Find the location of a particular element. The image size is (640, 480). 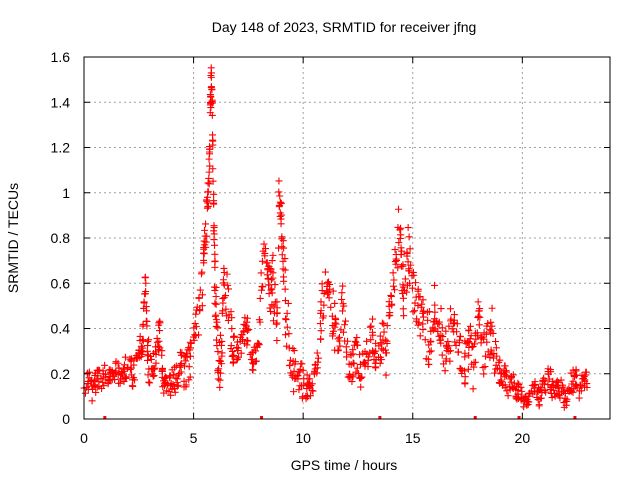

x-tick-label: 20 is located at coordinates (523, 438).